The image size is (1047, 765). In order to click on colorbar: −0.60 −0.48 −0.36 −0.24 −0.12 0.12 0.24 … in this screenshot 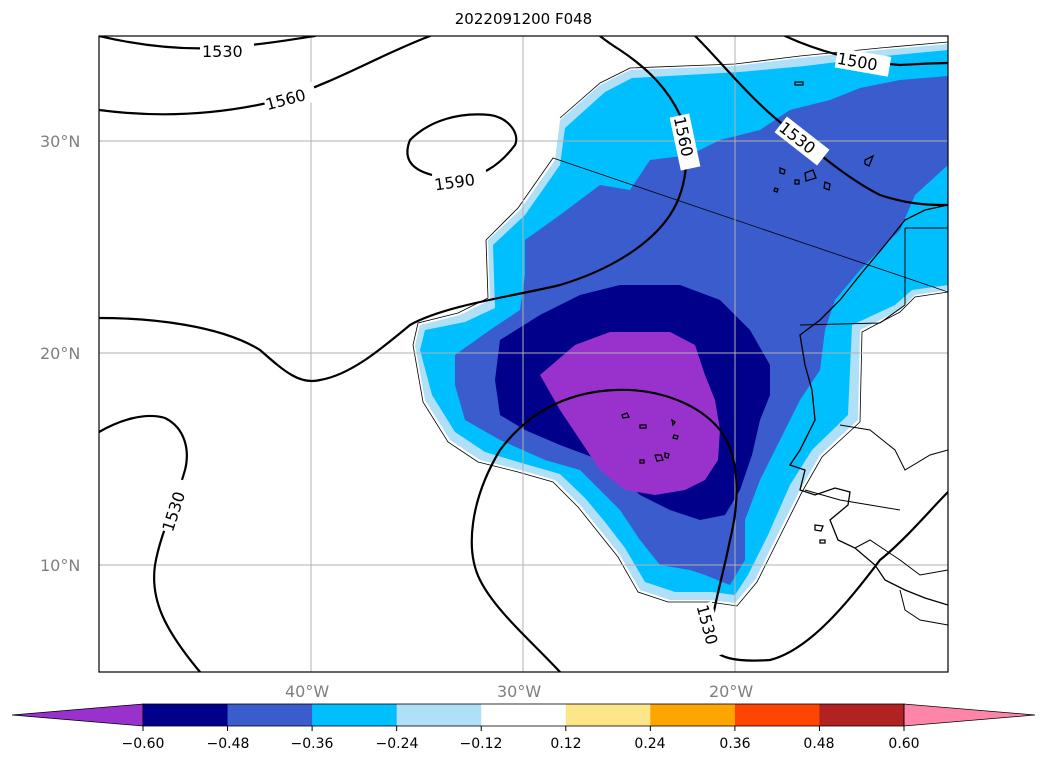, I will do `click(523, 727)`.